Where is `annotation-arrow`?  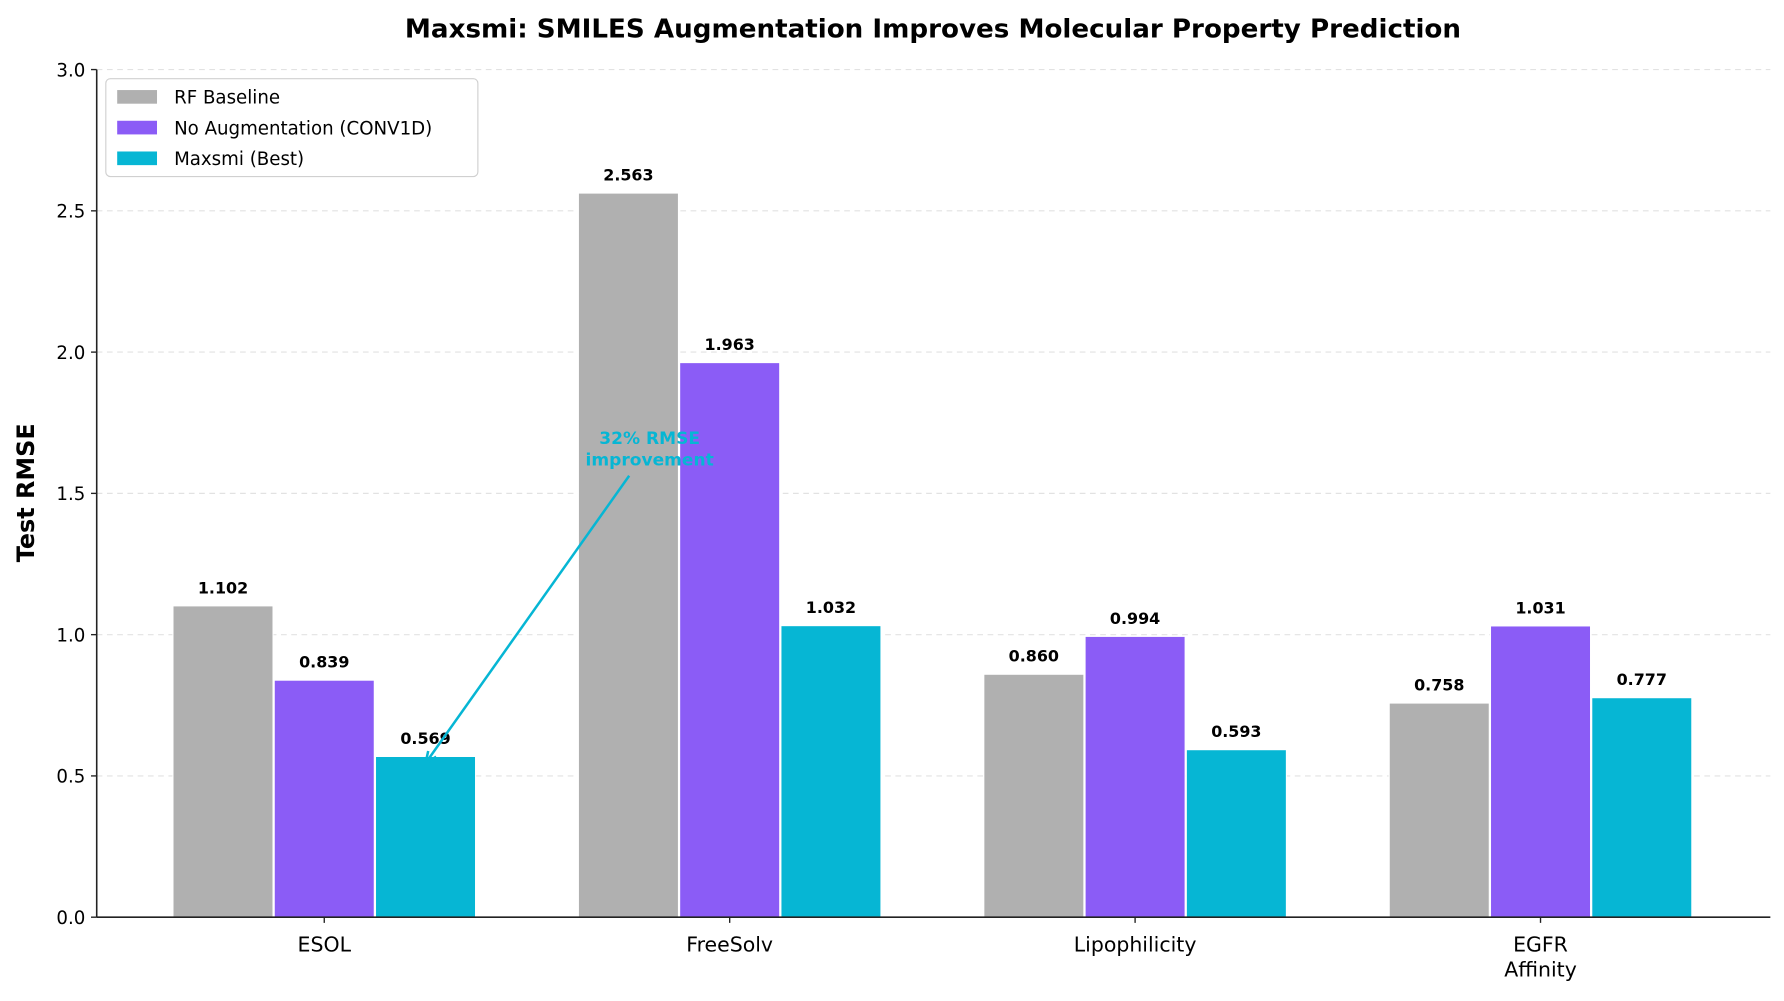 annotation-arrow is located at coordinates (527, 619).